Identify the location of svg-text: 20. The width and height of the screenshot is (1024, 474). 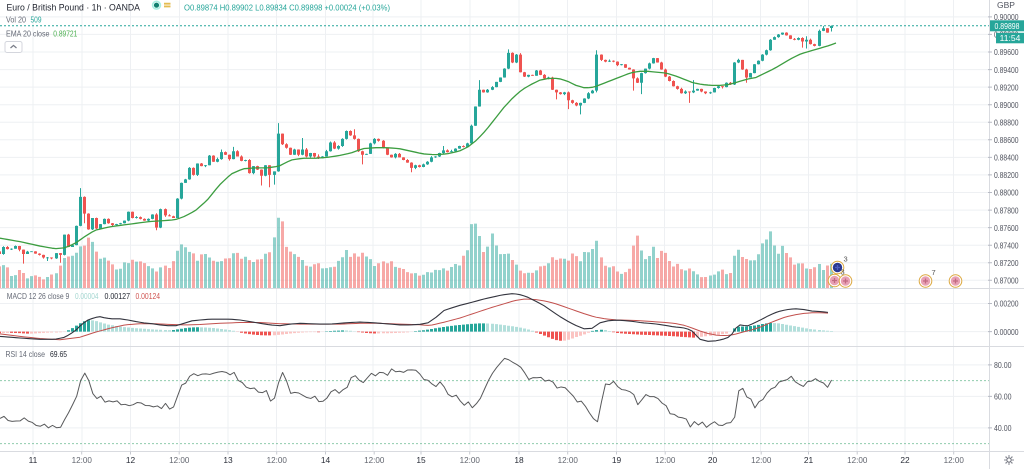
(713, 460).